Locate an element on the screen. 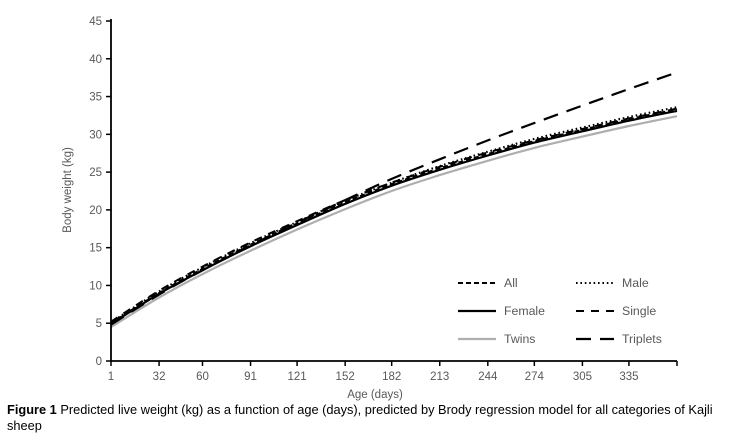  legend-item-triplets: Triplets is located at coordinates (618, 339).